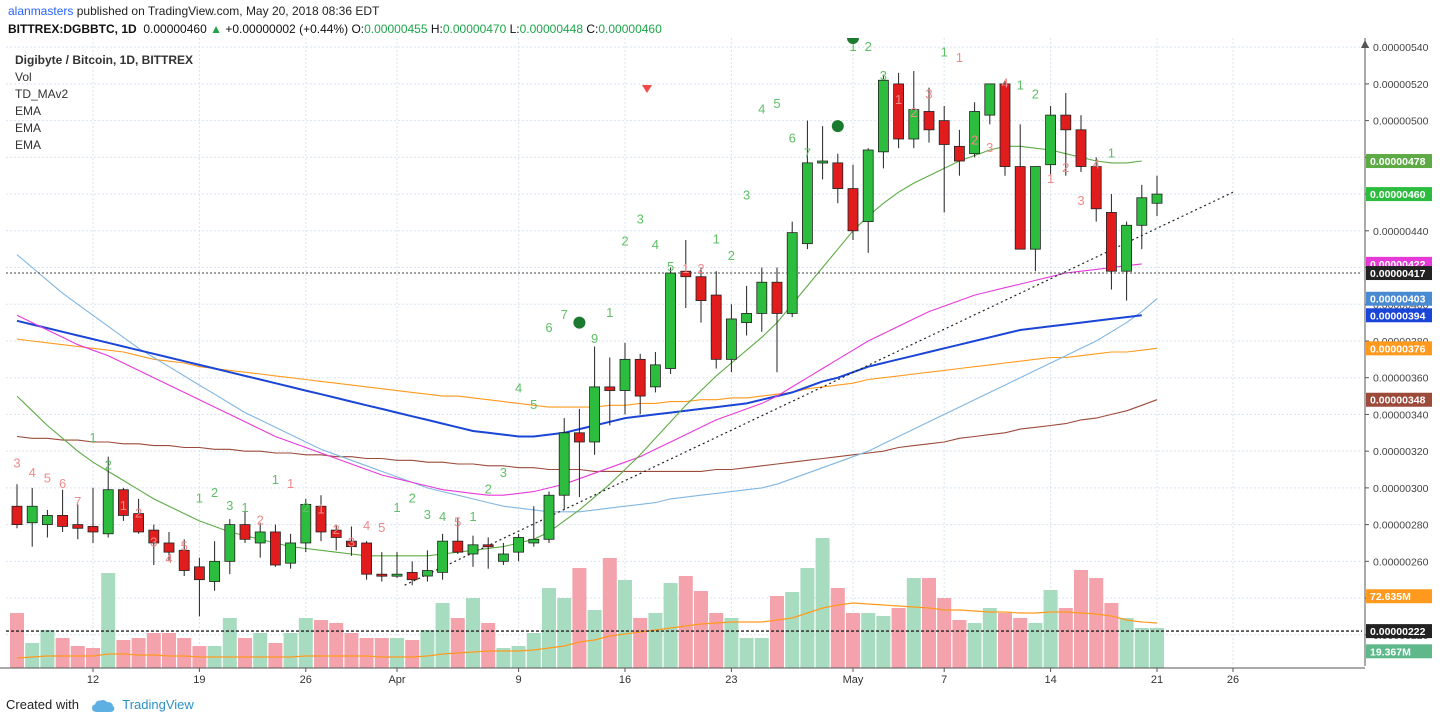 Image resolution: width=1440 pixels, height=723 pixels. What do you see at coordinates (41, 11) in the screenshot?
I see `author-link: alanmasters` at bounding box center [41, 11].